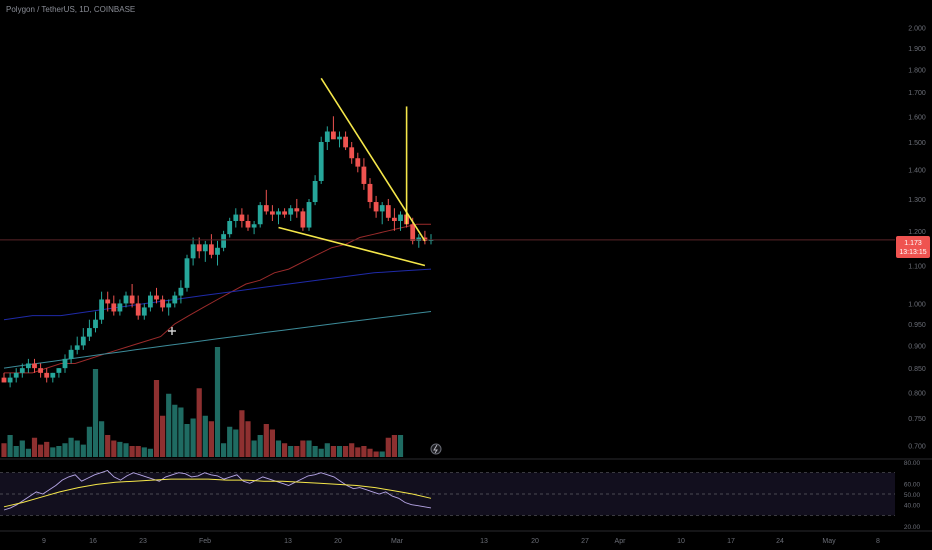  I want to click on rsi-line, so click(217, 490).